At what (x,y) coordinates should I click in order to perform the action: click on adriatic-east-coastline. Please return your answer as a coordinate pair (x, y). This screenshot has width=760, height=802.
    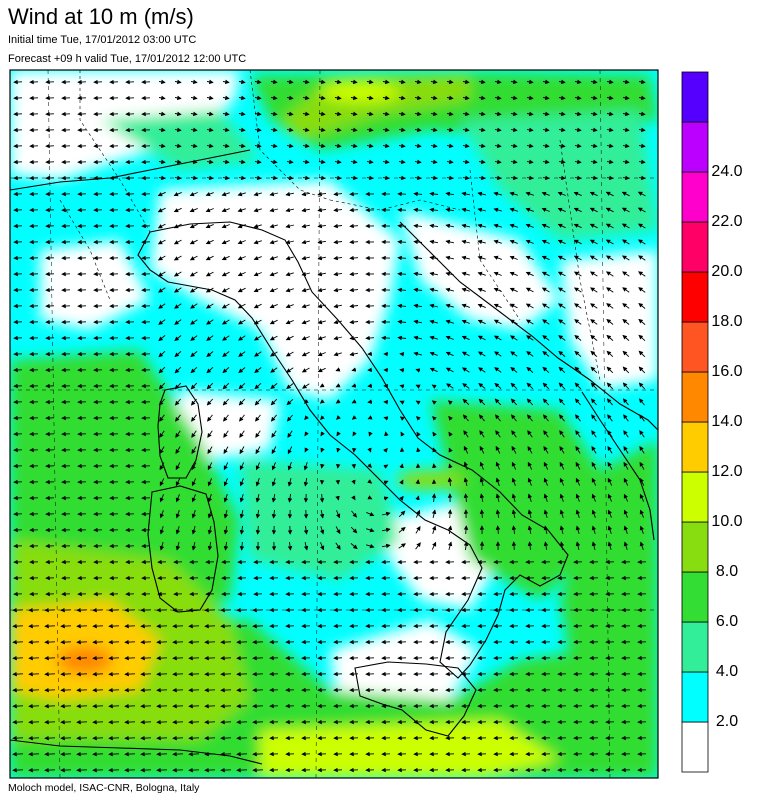
    Looking at the image, I should click on (528, 326).